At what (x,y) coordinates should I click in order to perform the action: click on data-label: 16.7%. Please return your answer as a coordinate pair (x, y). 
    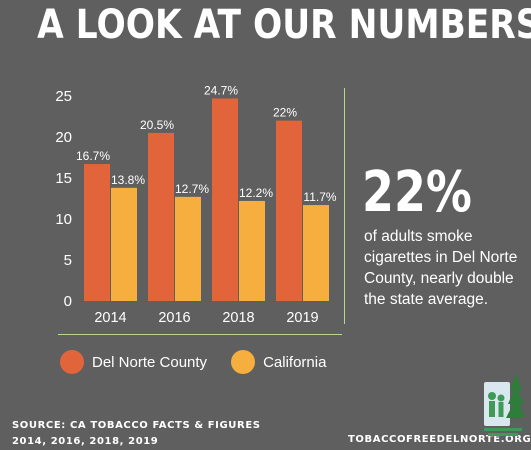
    Looking at the image, I should click on (93, 156).